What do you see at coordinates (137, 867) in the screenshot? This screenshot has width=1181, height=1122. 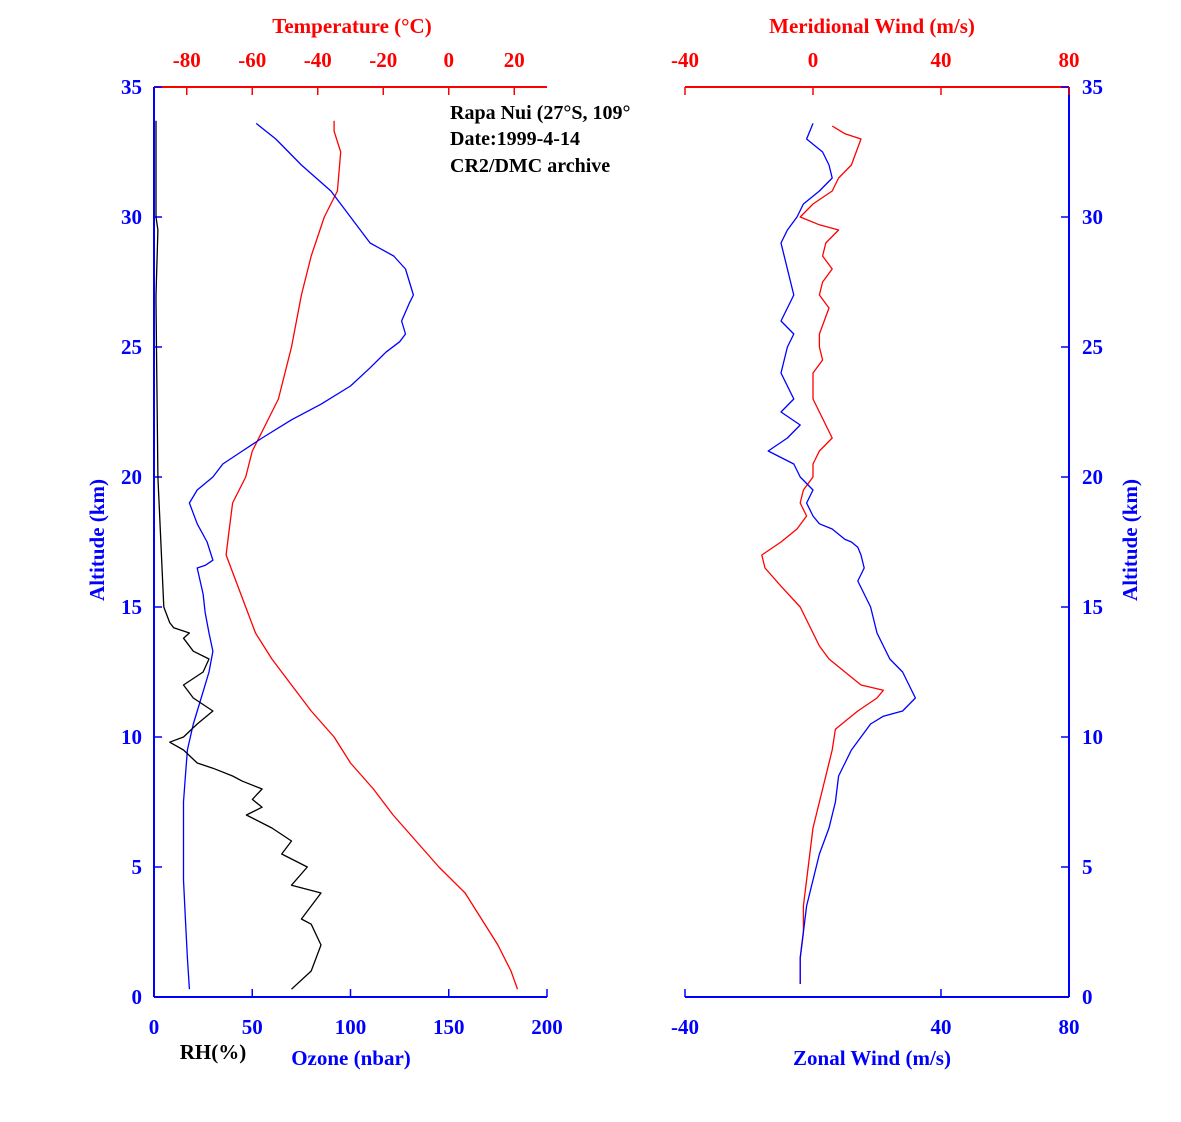 I see `left-y-tick-label: 5` at bounding box center [137, 867].